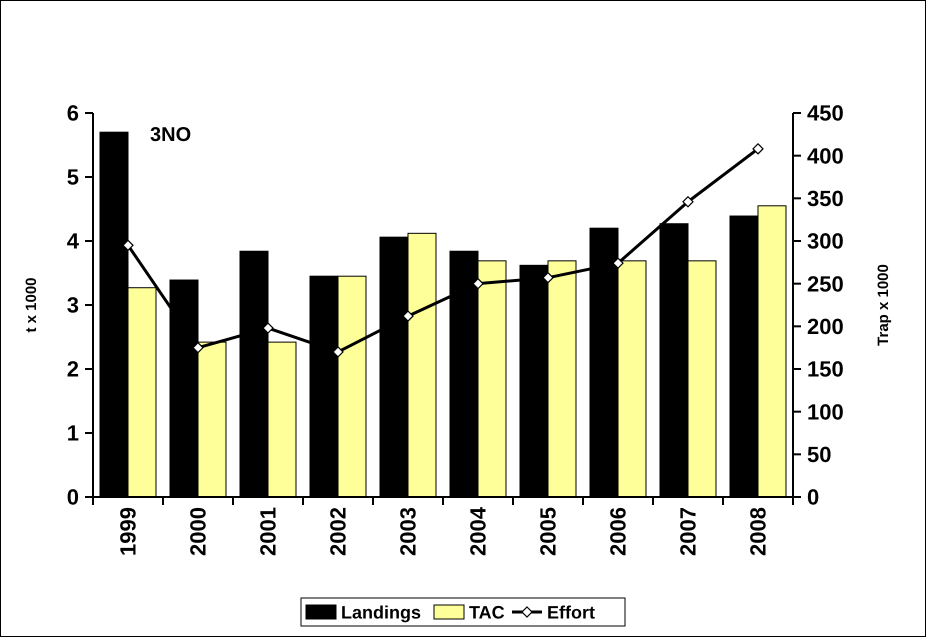  What do you see at coordinates (825, 199) in the screenshot?
I see `y2-tick-label: 350` at bounding box center [825, 199].